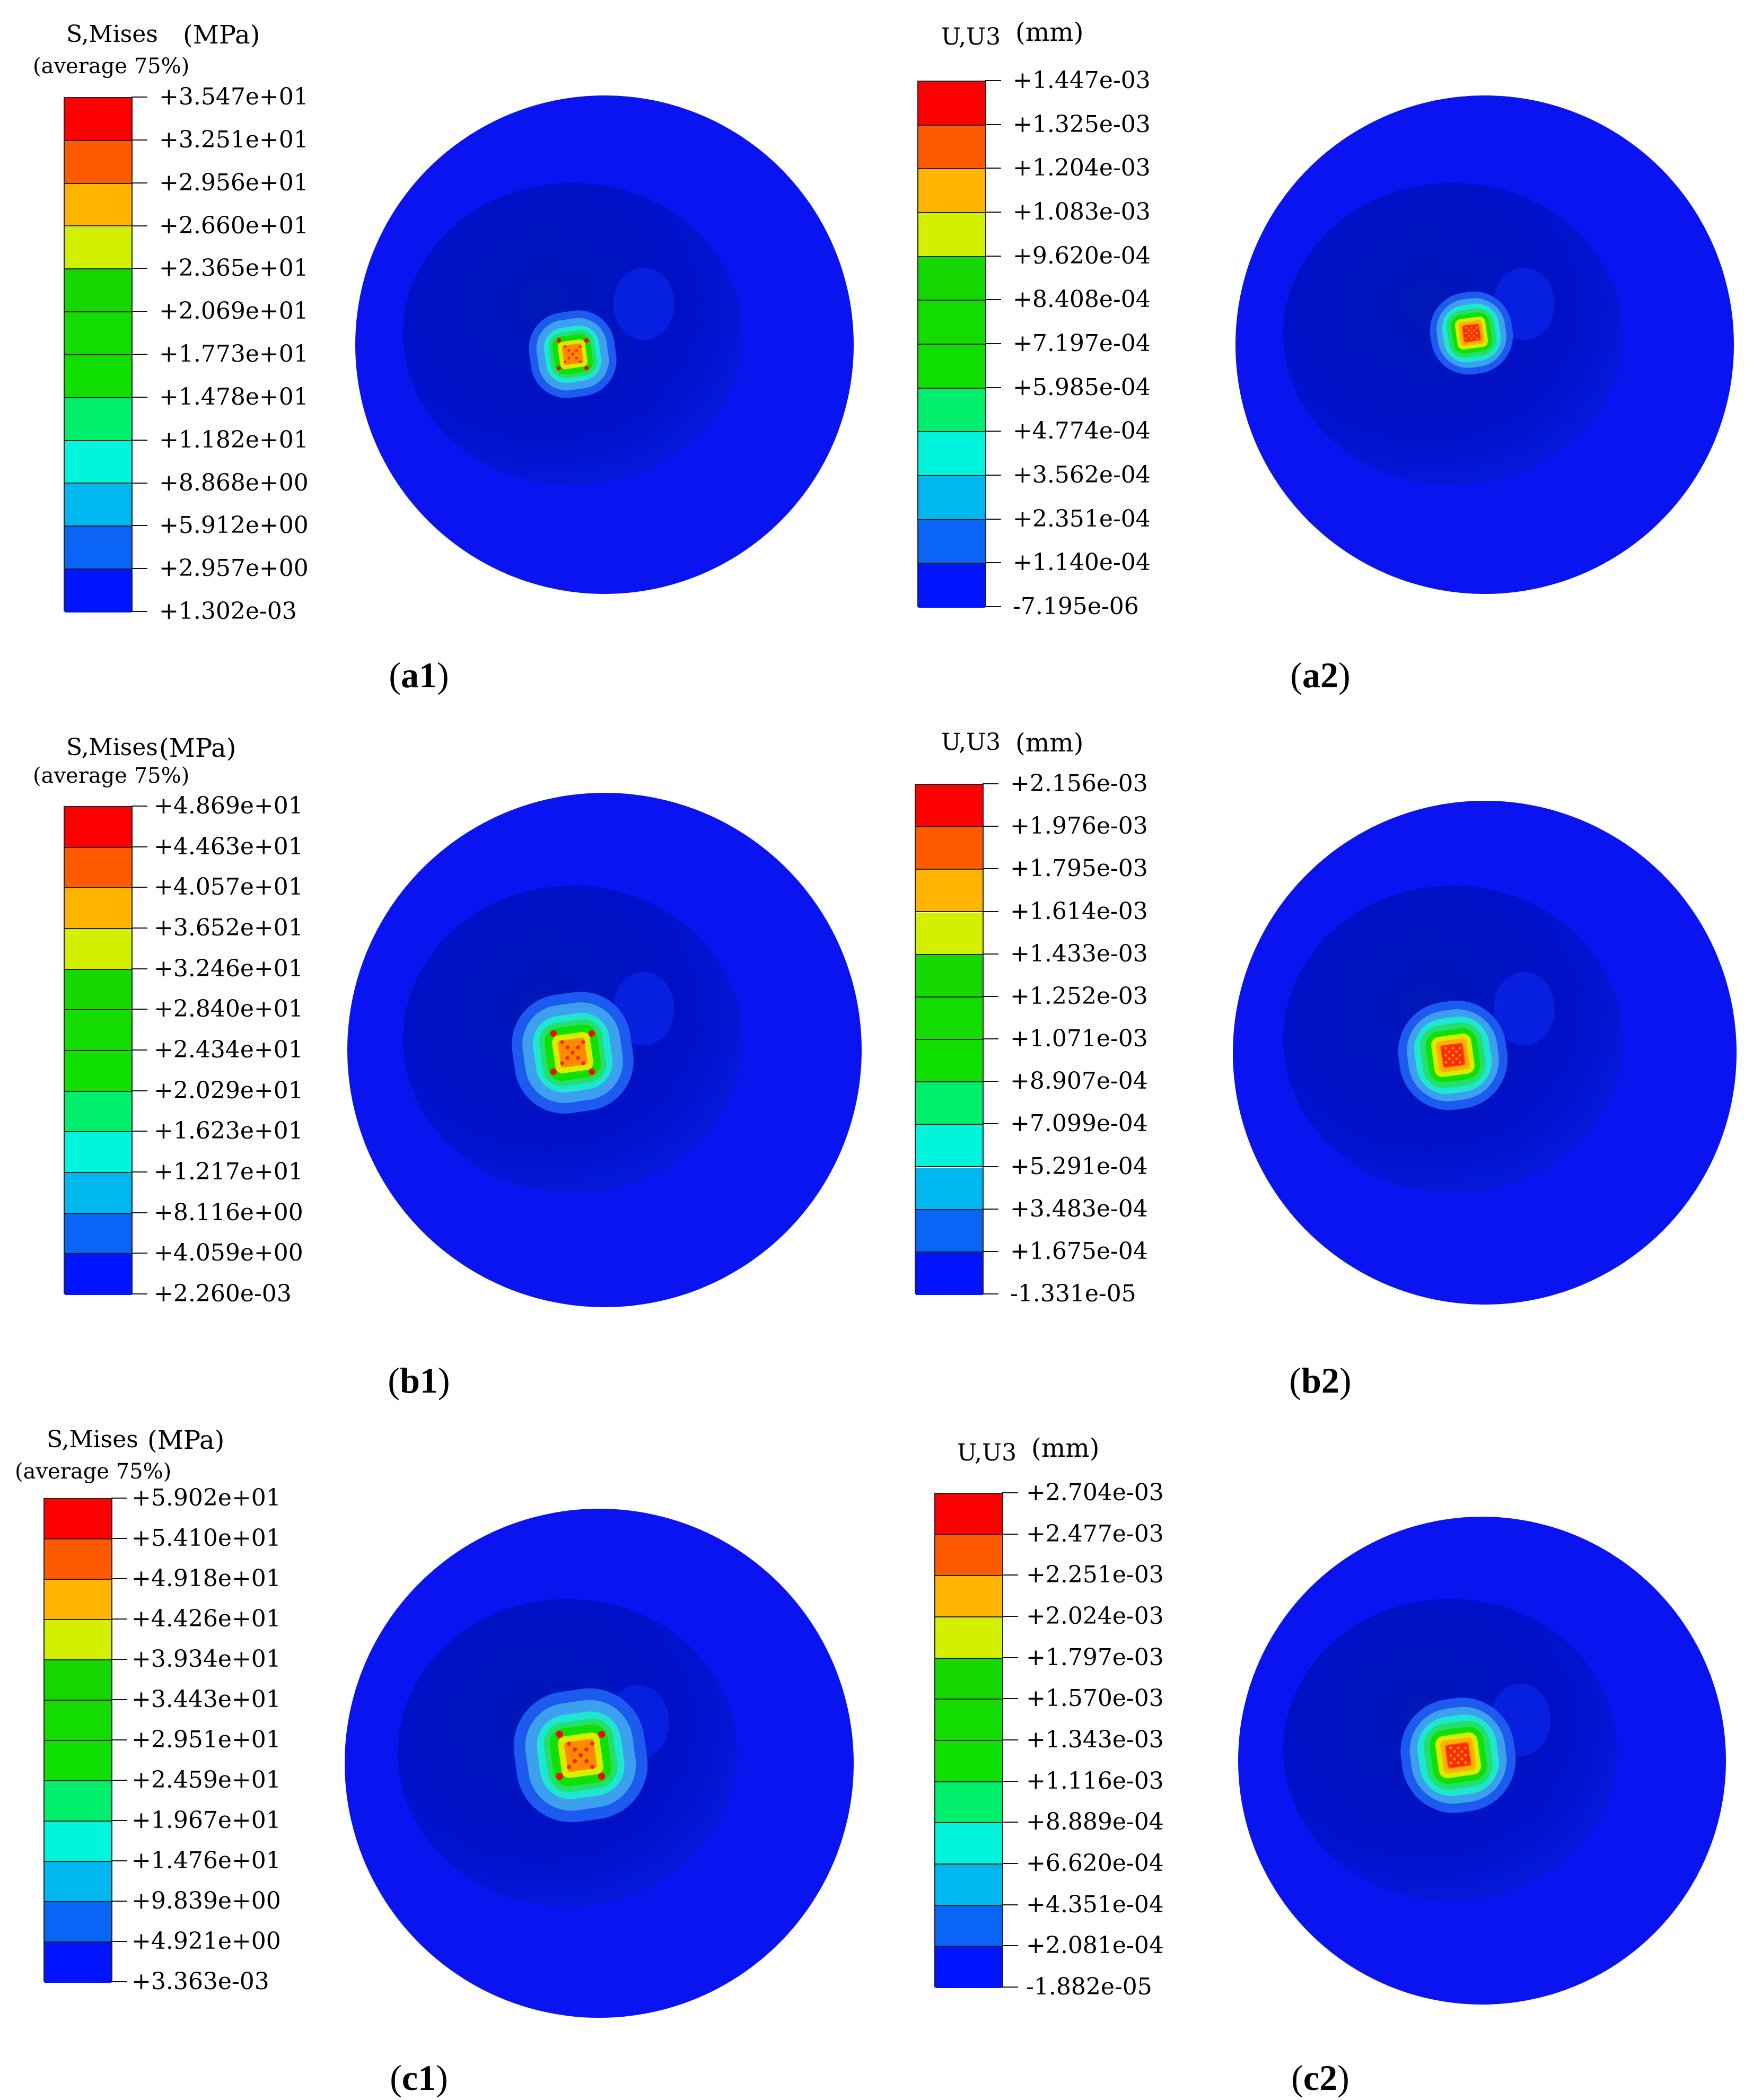 Image resolution: width=1753 pixels, height=2100 pixels. What do you see at coordinates (1082, 124) in the screenshot?
I see `legend-value: +1.325e-03` at bounding box center [1082, 124].